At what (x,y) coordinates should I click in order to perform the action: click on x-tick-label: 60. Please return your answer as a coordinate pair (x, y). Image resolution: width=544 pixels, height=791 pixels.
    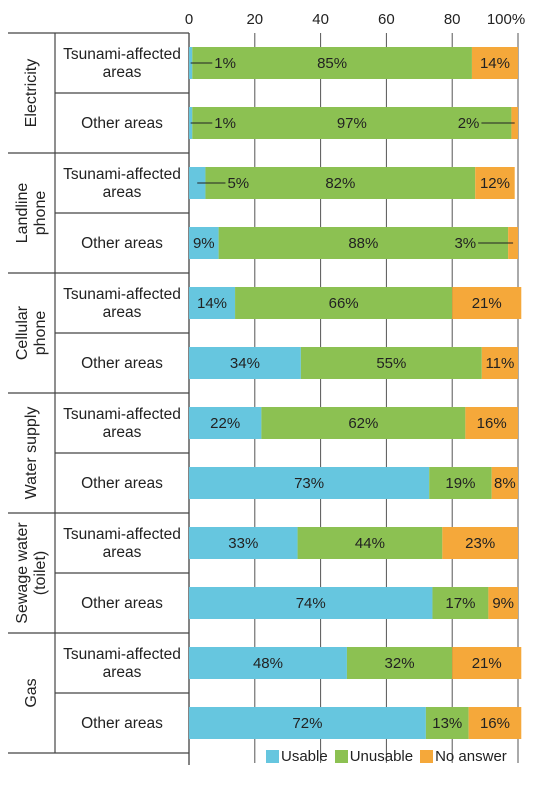
    Looking at the image, I should click on (386, 19).